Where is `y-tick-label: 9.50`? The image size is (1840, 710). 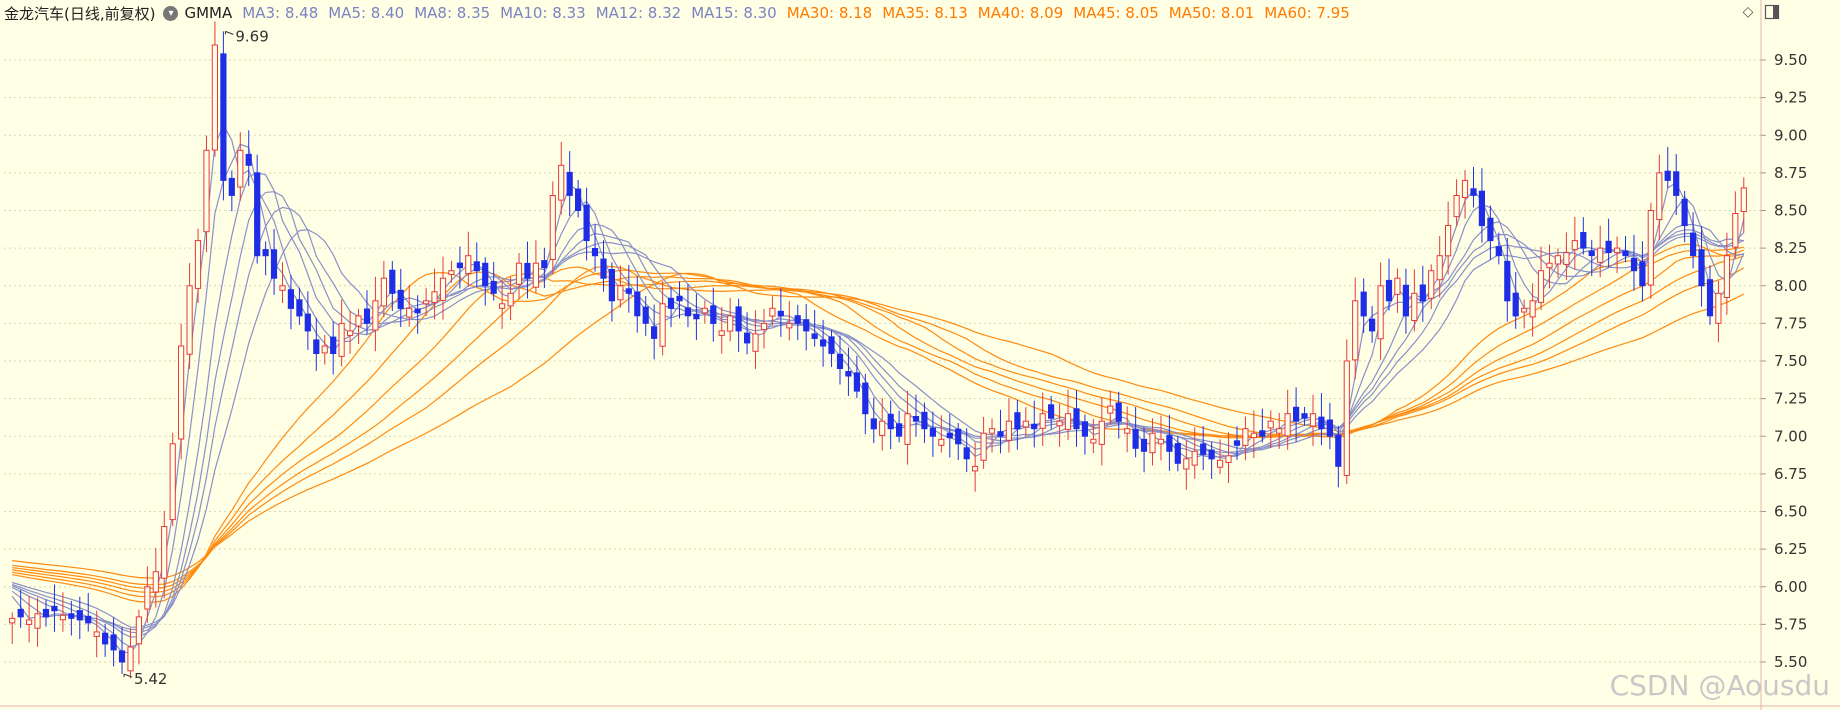 y-tick-label: 9.50 is located at coordinates (1790, 60).